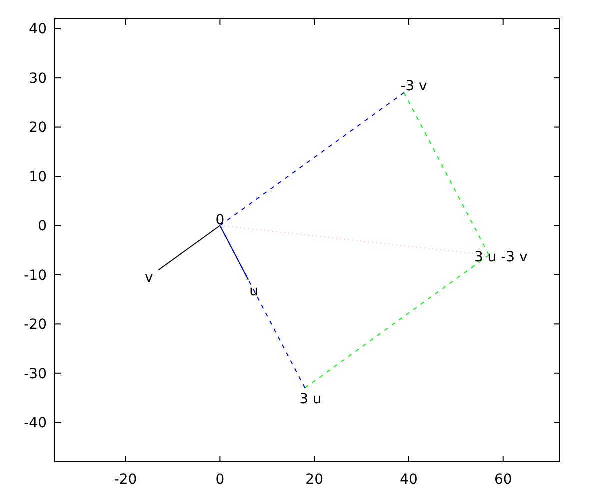 This screenshot has width=600, height=500. What do you see at coordinates (35, 276) in the screenshot?
I see `y-tick-label: -10` at bounding box center [35, 276].